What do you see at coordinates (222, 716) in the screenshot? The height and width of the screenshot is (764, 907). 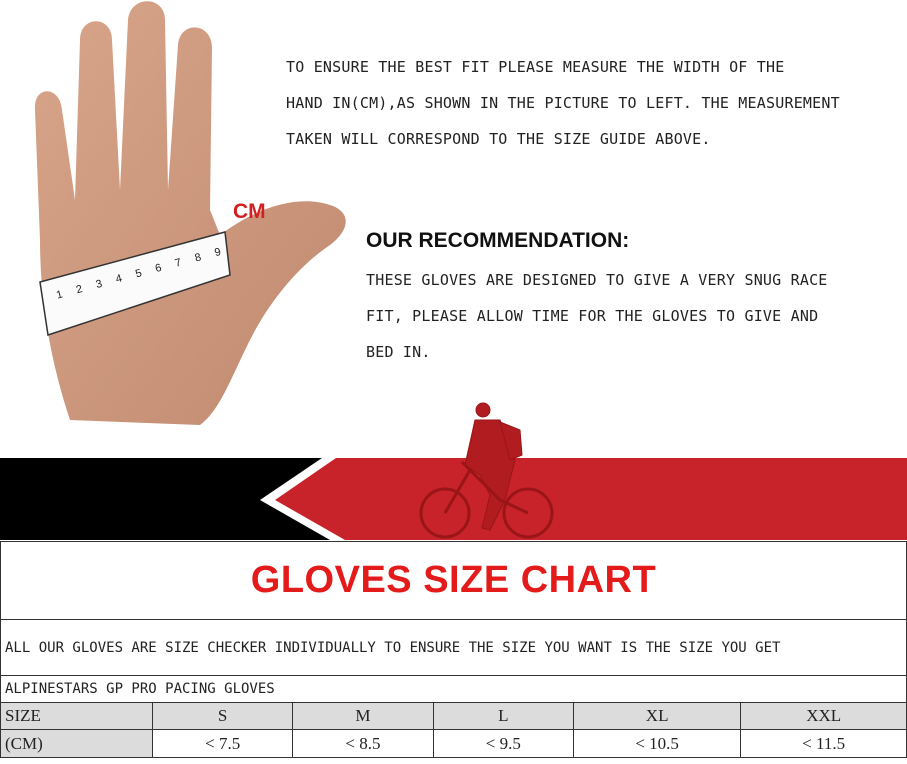 I see `size-cell: S` at bounding box center [222, 716].